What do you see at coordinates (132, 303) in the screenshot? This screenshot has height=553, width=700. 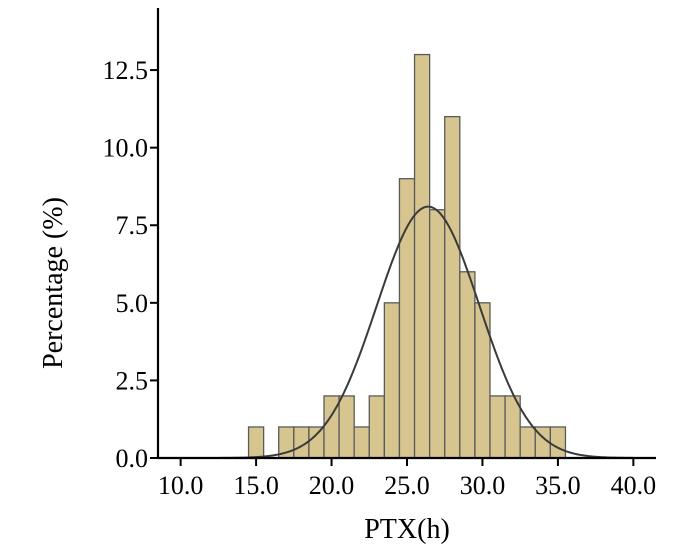 I see `y-tick-label: 5.0` at bounding box center [132, 303].